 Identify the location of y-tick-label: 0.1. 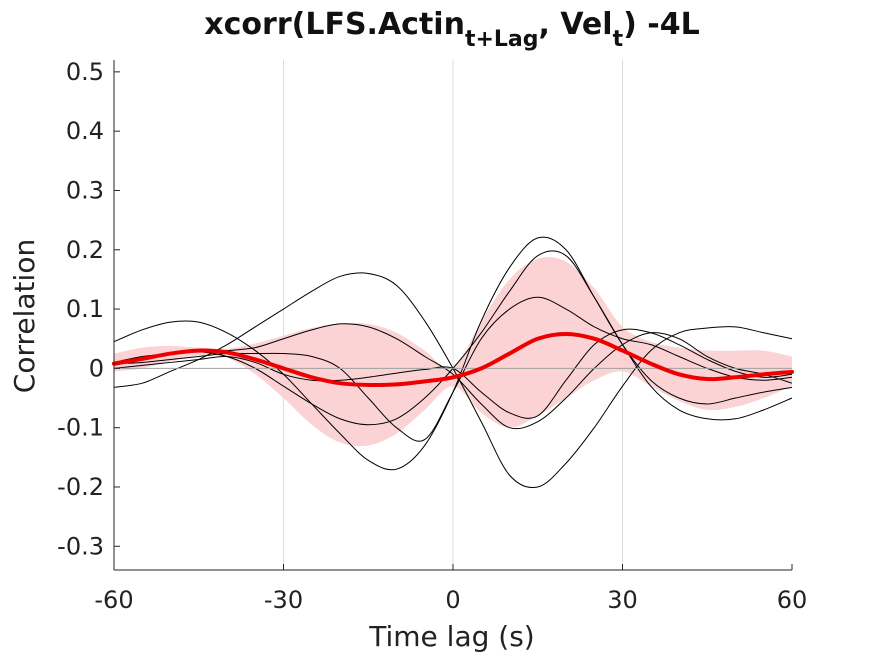
(85, 309).